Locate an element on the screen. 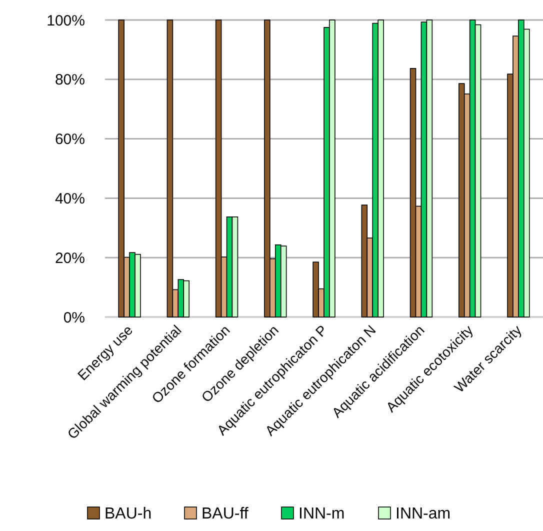 The width and height of the screenshot is (543, 531). y-tick-label: 40% is located at coordinates (69, 199).